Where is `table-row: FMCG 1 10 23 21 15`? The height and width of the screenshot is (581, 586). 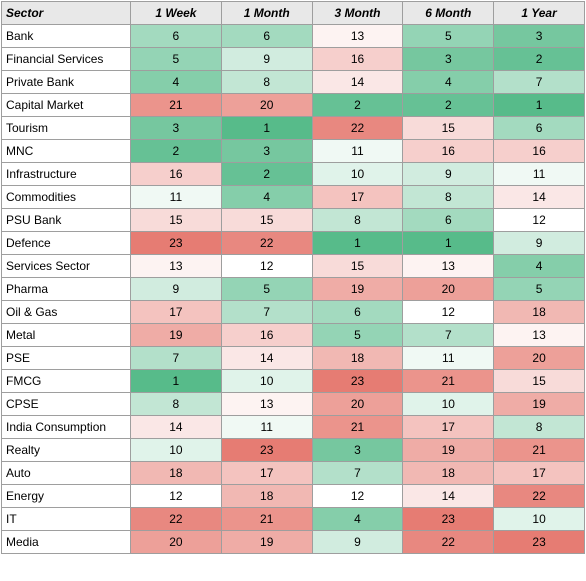
table-row: FMCG 1 10 23 21 15 is located at coordinates (293, 381).